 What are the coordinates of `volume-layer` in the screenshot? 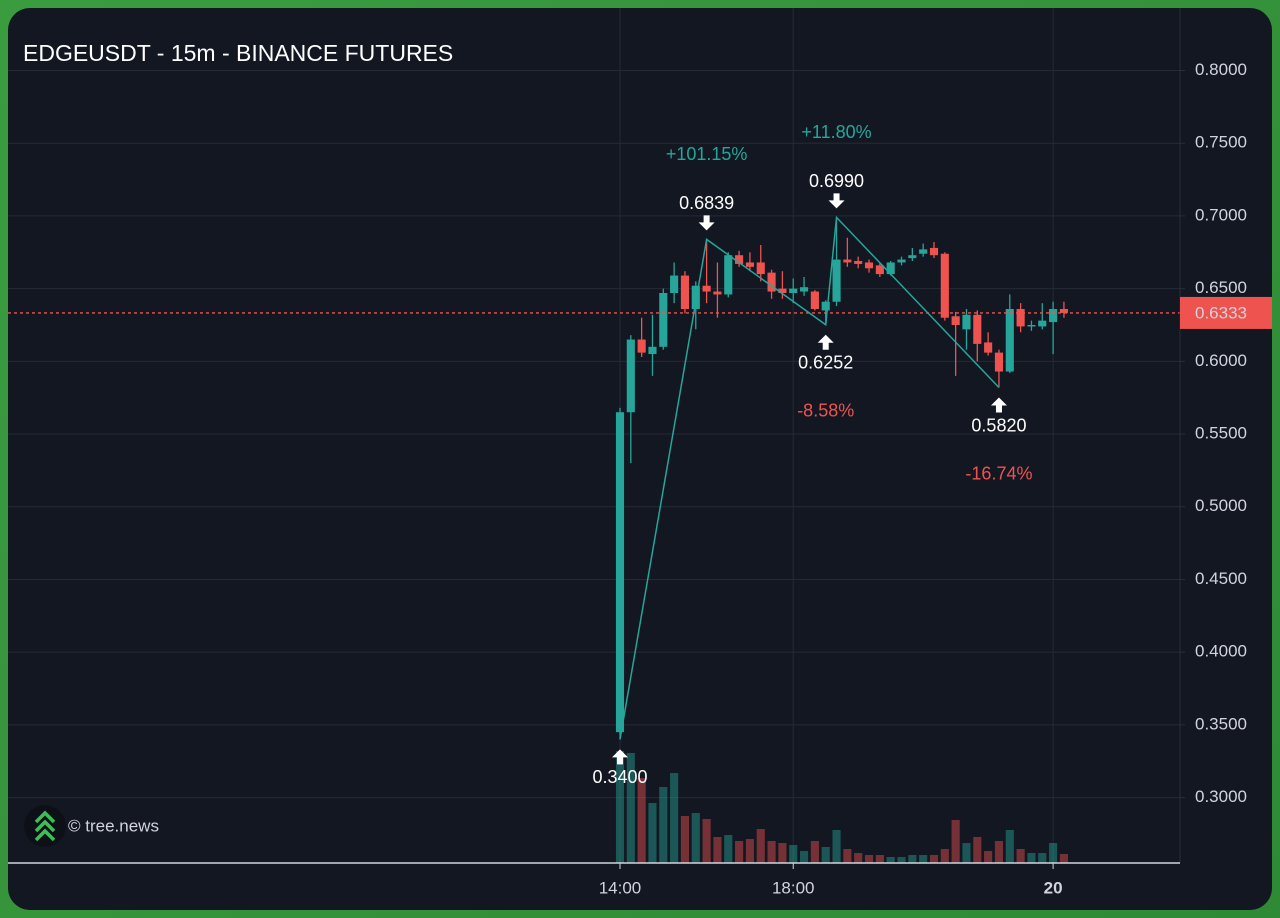 It's located at (841, 807).